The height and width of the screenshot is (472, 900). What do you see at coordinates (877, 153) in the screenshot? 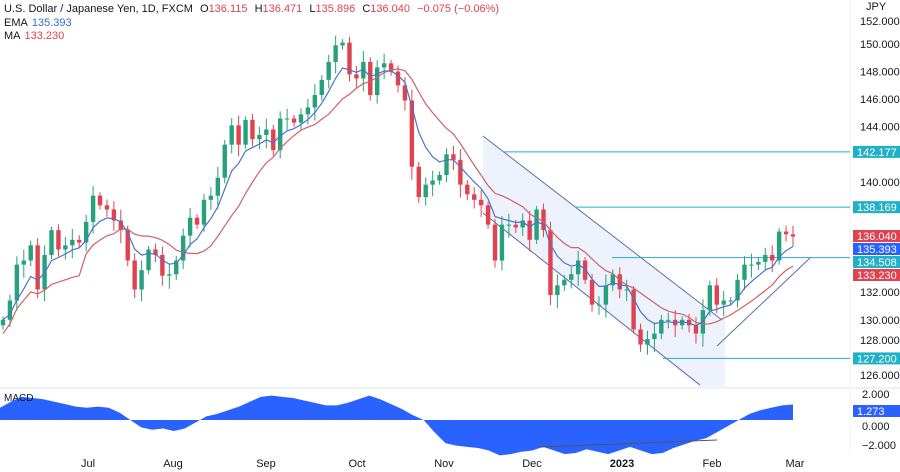
I see `level-price-label-text: 142.177` at bounding box center [877, 153].